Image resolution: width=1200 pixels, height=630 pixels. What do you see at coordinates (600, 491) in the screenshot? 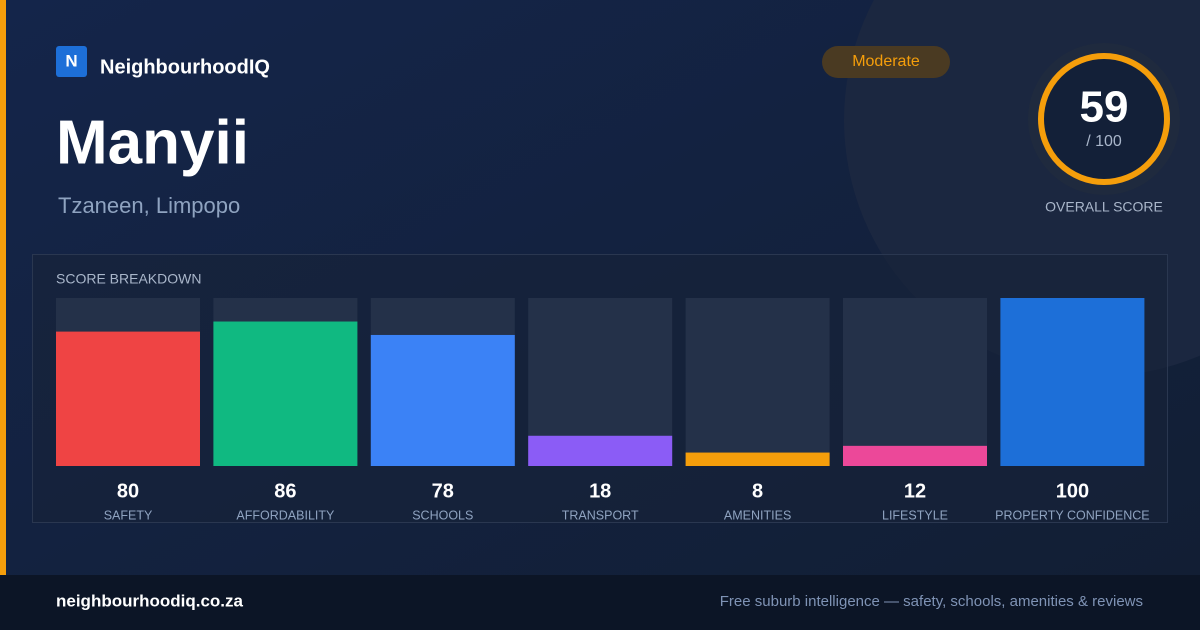
I see `bar-value: 18` at bounding box center [600, 491].